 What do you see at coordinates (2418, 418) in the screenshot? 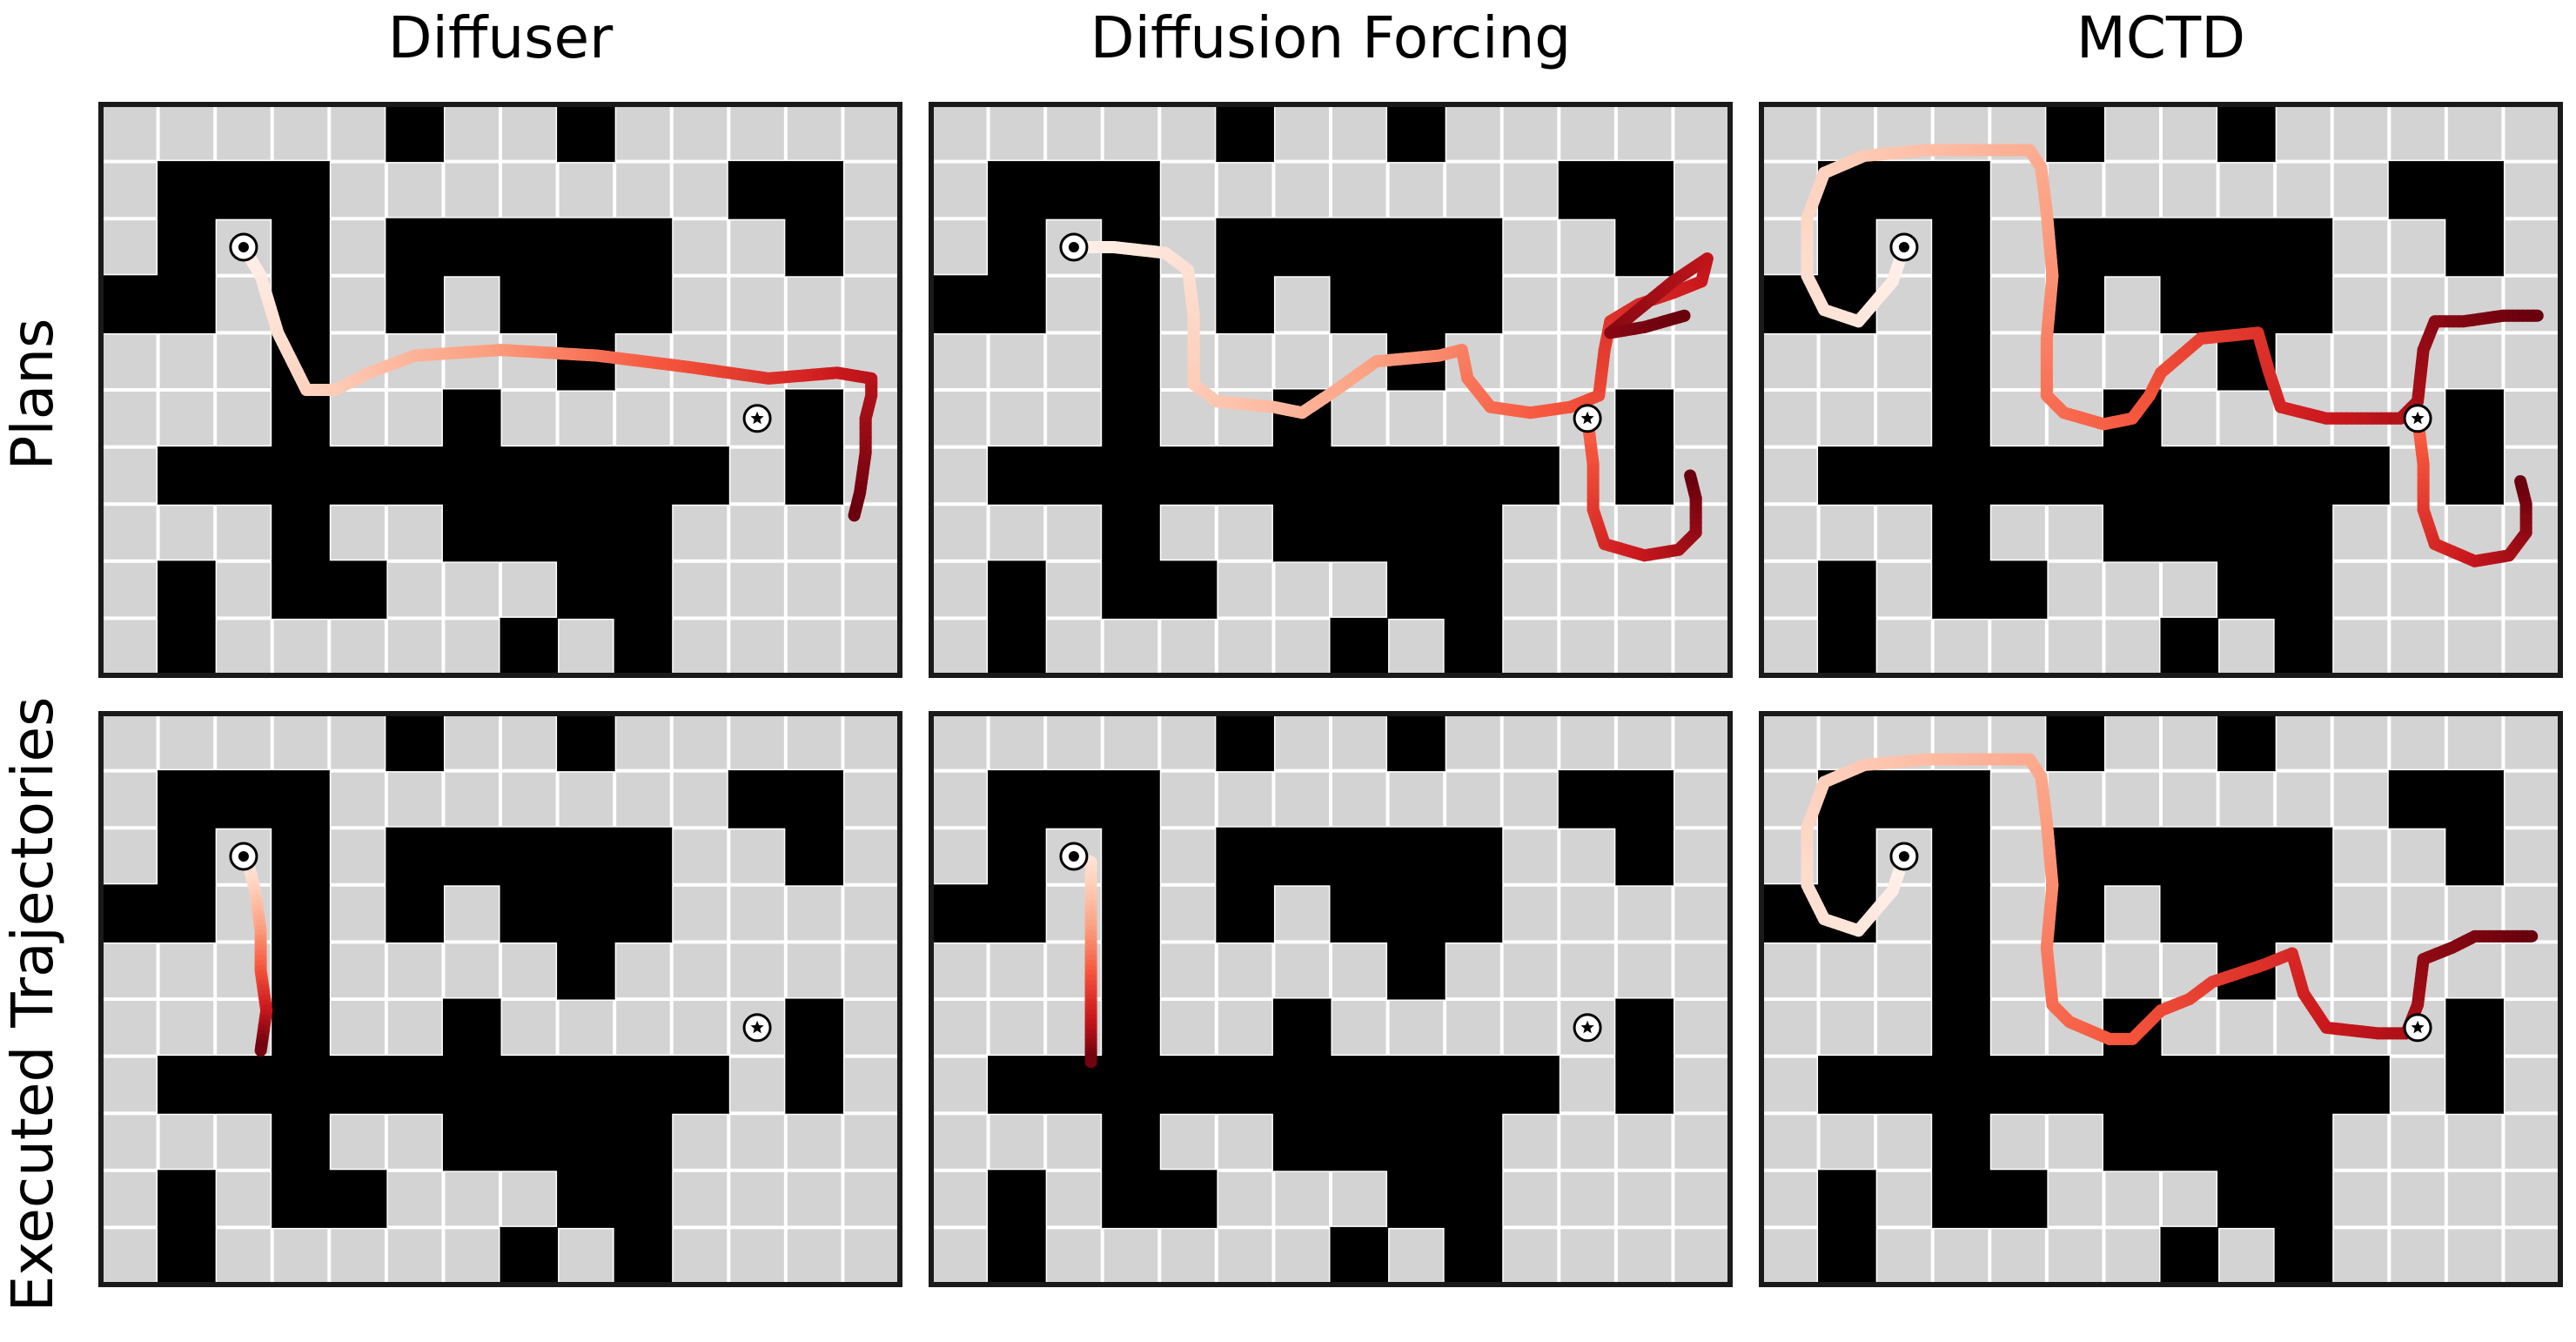
I see `goal-star-icon` at bounding box center [2418, 418].